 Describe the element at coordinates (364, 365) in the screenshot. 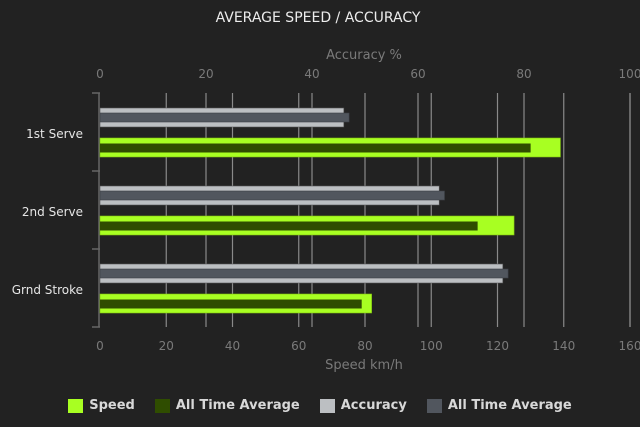

I see `bottom-axis-label: Speed km/h` at that location.